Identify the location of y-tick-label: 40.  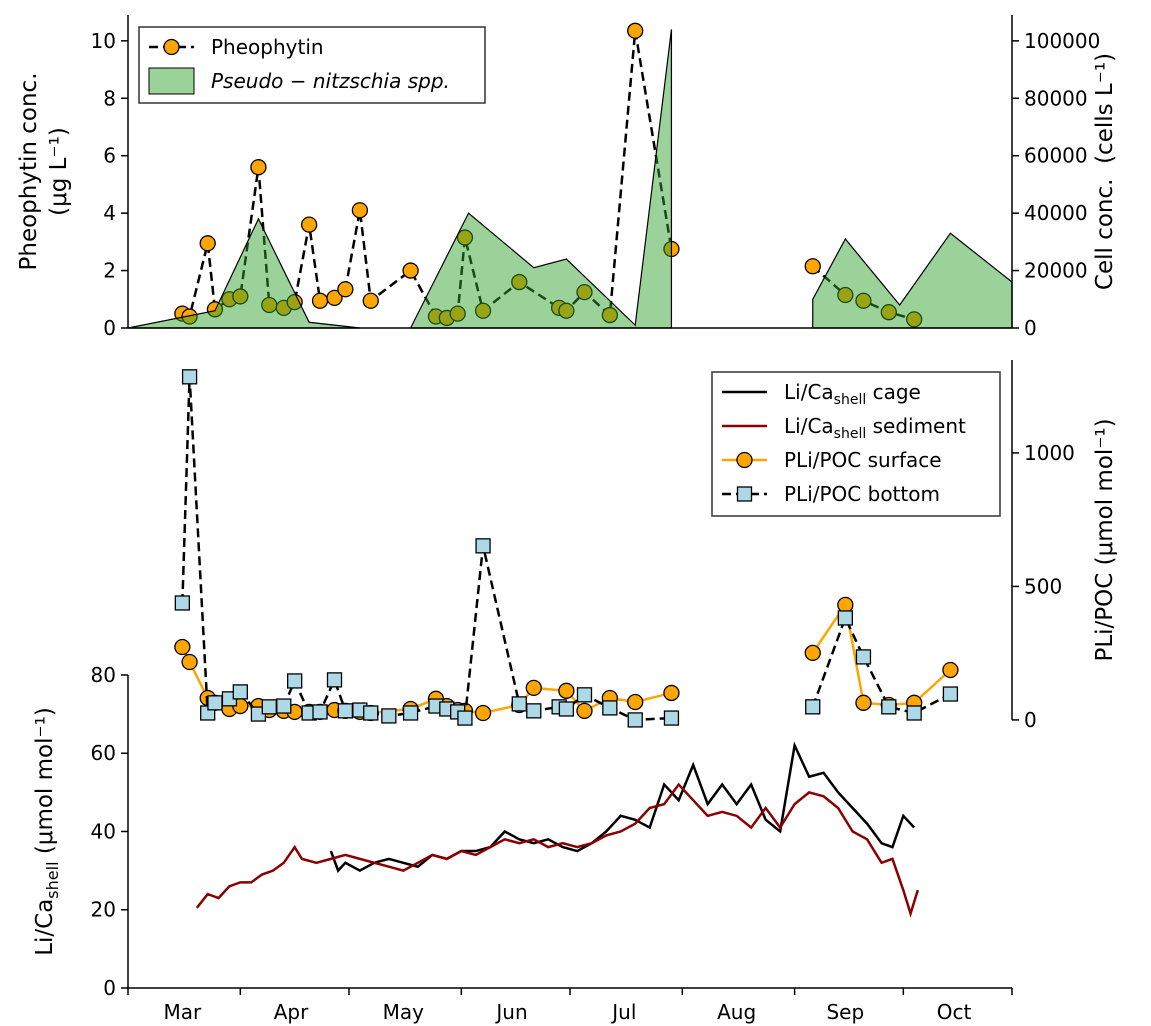
(103, 831).